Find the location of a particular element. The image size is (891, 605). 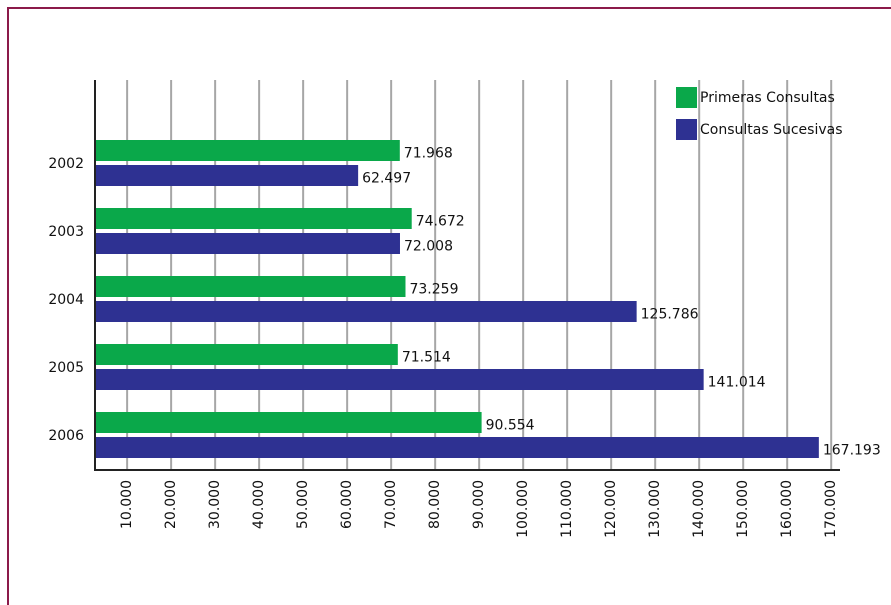

value-label: 167.193 is located at coordinates (852, 451).